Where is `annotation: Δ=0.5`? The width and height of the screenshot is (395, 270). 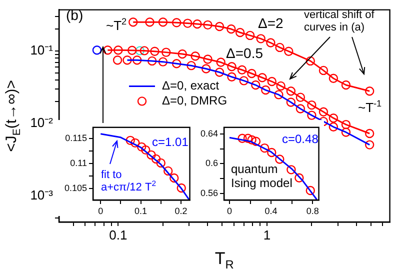
annotation: Δ=0.5 is located at coordinates (245, 53).